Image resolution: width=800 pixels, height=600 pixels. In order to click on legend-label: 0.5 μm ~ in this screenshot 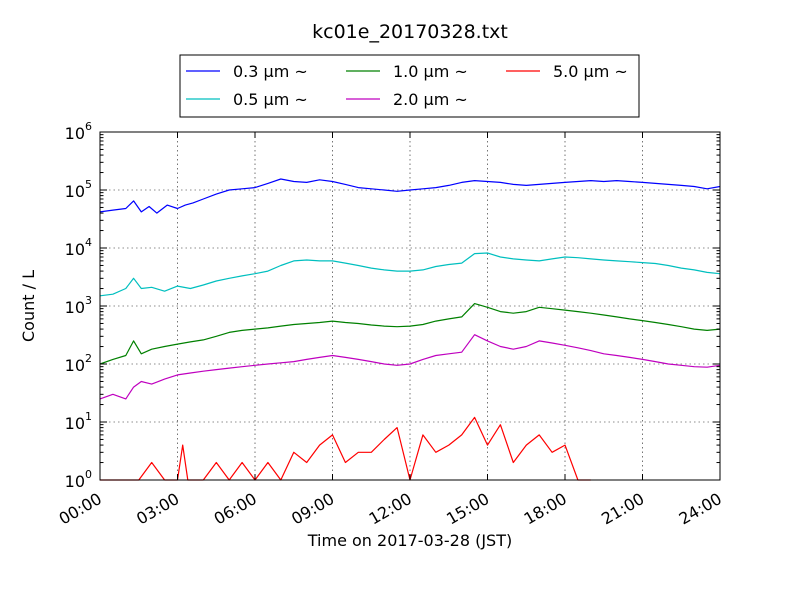, I will do `click(270, 99)`.